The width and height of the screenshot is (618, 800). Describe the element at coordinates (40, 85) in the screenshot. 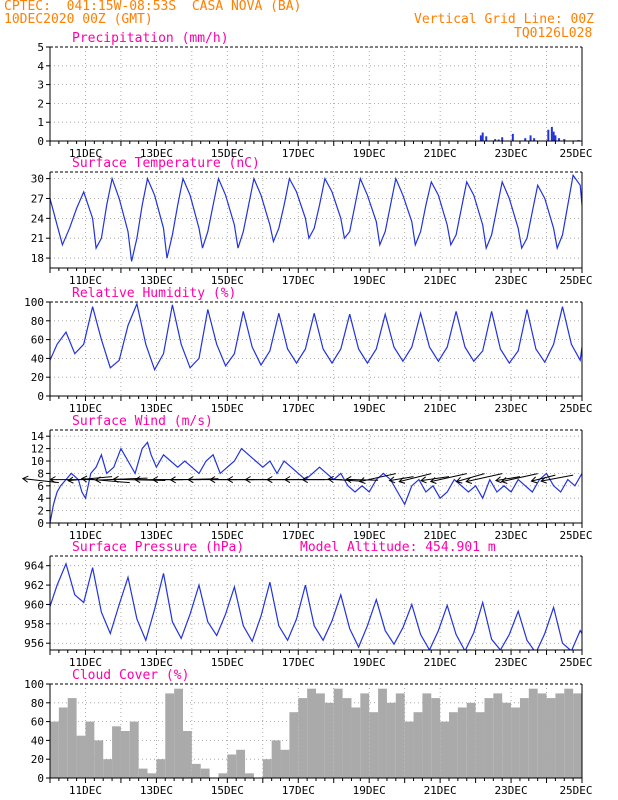

I see `y-tick-label: 3` at that location.